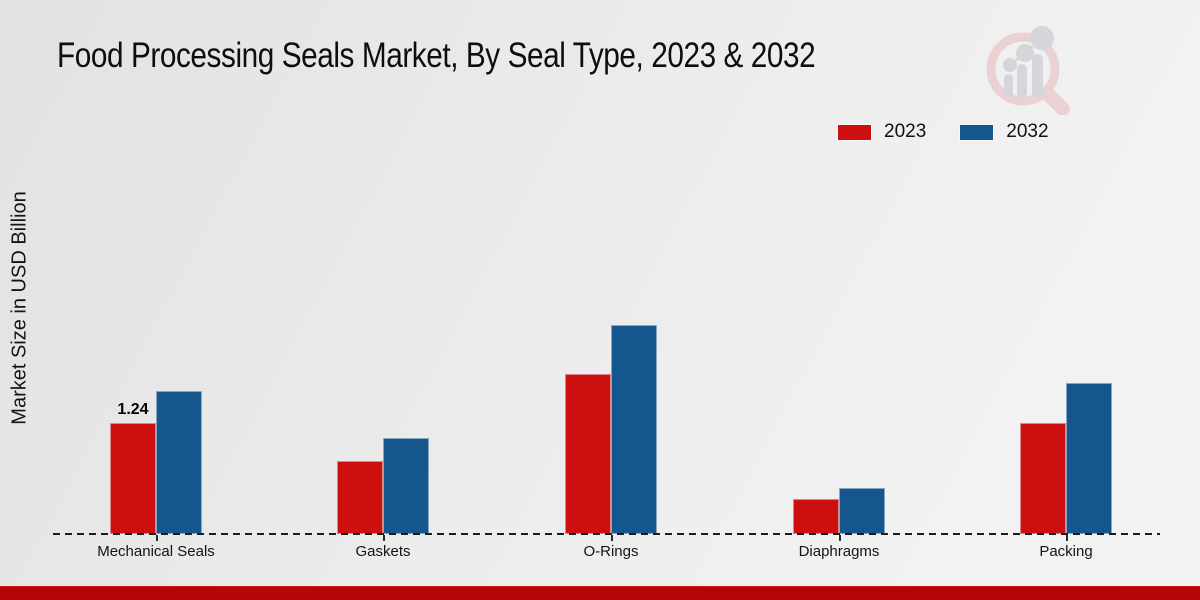 The image size is (1200, 600). What do you see at coordinates (600, 593) in the screenshot?
I see `bottom-accent-strip` at bounding box center [600, 593].